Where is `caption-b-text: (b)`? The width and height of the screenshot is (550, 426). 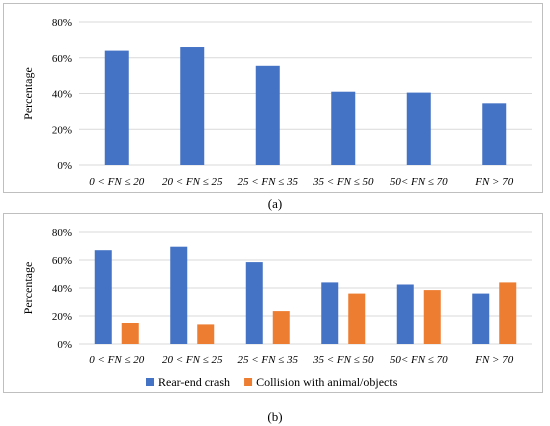
caption-b-text: (b) is located at coordinates (275, 416).